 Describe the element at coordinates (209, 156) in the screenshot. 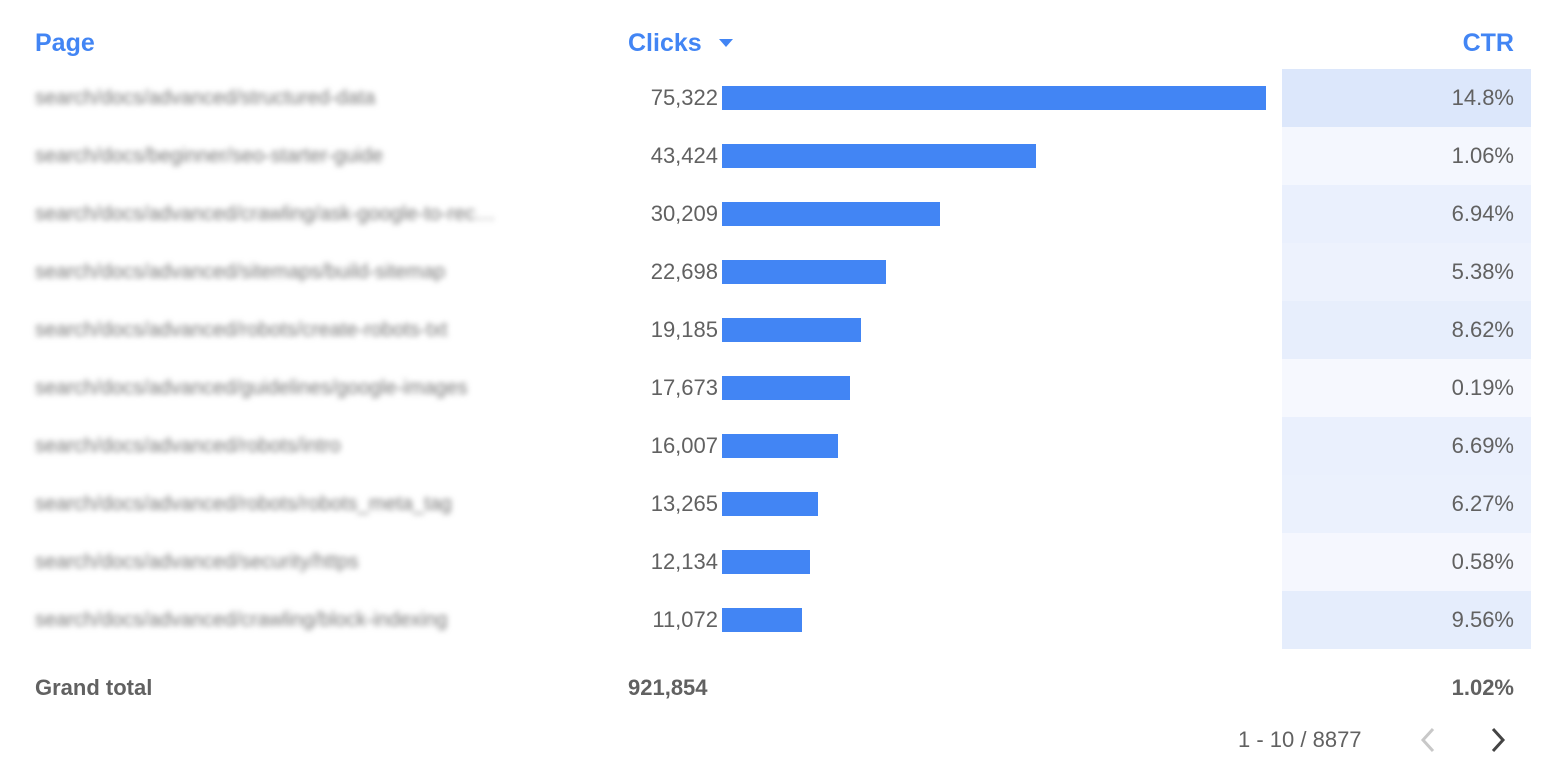

I see `page-cell: search/docs/beginner/seo-starter-guide` at that location.